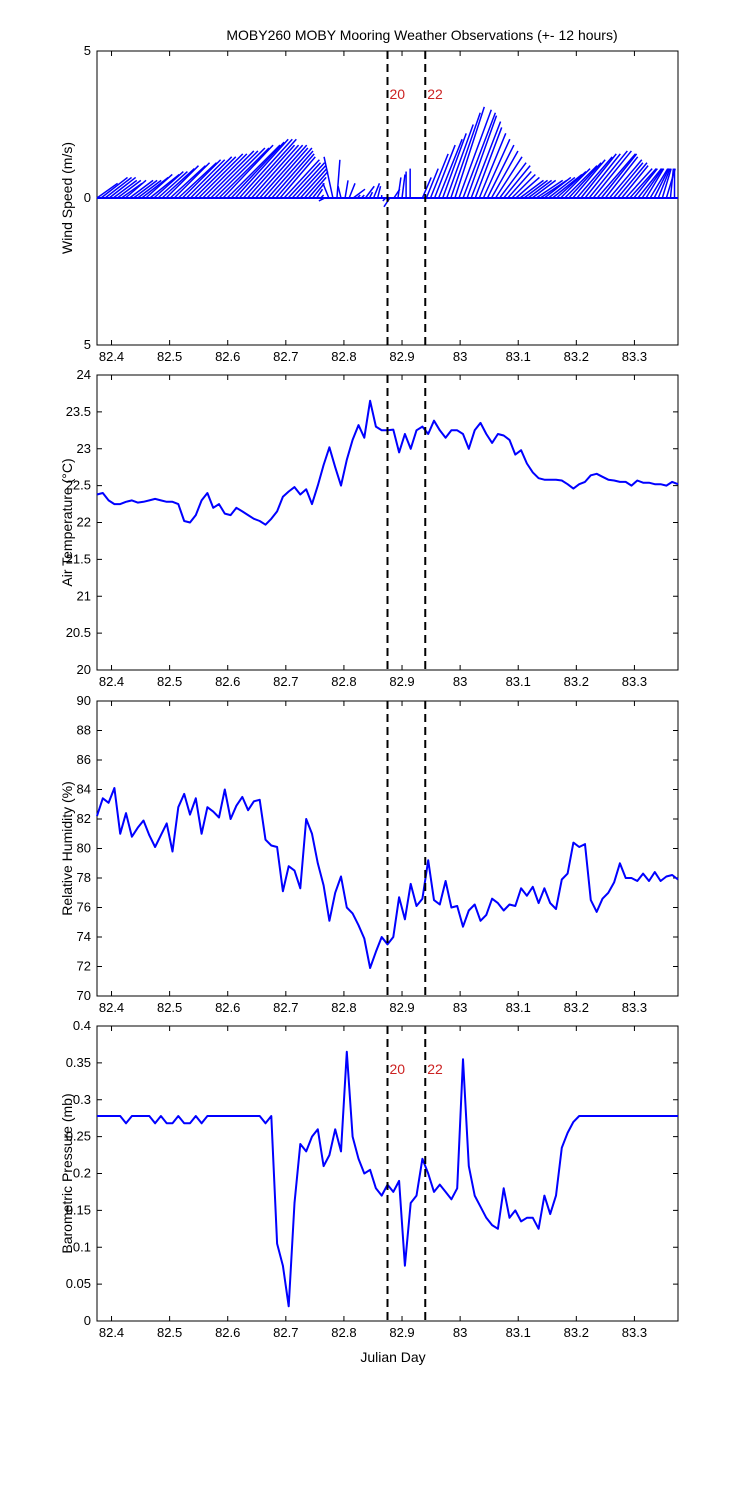  Describe the element at coordinates (78, 1136) in the screenshot. I see `y-tick-label: 0.25` at that location.